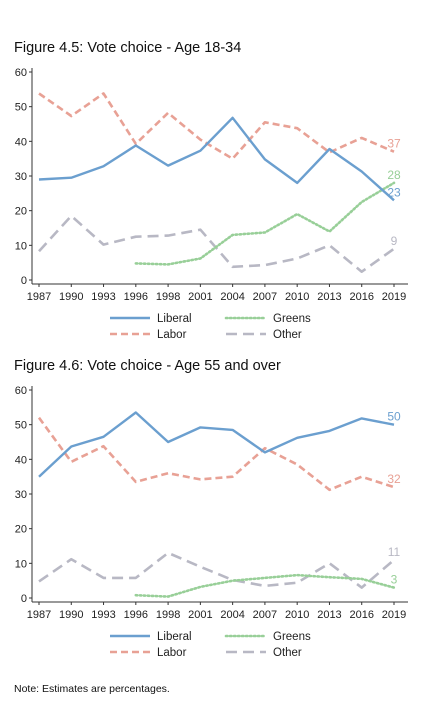  I want to click on figure-4-5-title: Figure 4.5: Vote choice - Age 18-34, so click(128, 48).